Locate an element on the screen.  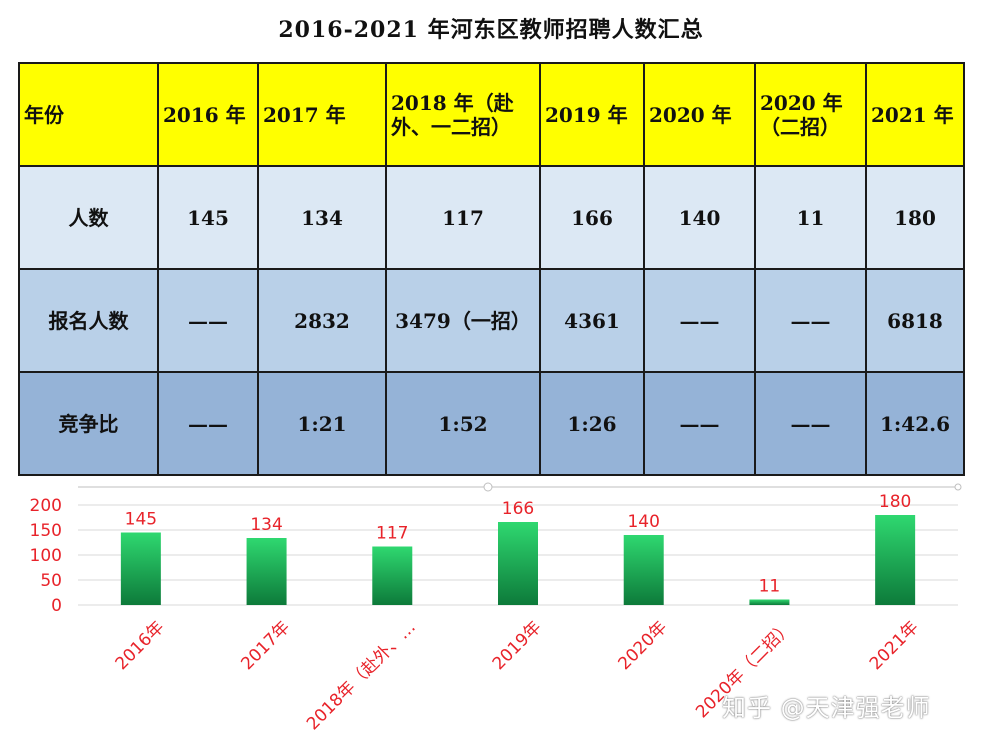
table-row: 报名人数 —— 2832 3479（一招） 4361 —— —— 6818 is located at coordinates (491, 320).